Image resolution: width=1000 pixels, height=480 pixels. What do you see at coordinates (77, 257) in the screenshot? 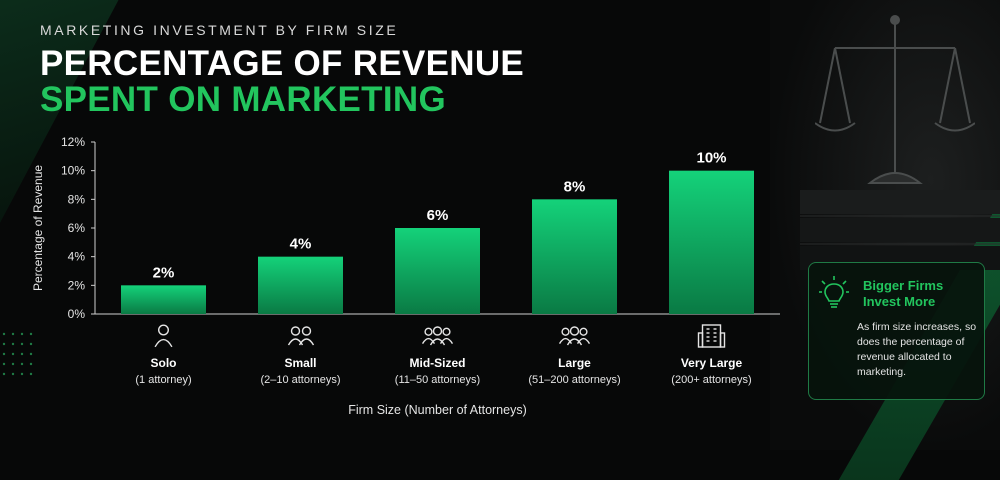
I see `y-tick-label: 4%` at bounding box center [77, 257].